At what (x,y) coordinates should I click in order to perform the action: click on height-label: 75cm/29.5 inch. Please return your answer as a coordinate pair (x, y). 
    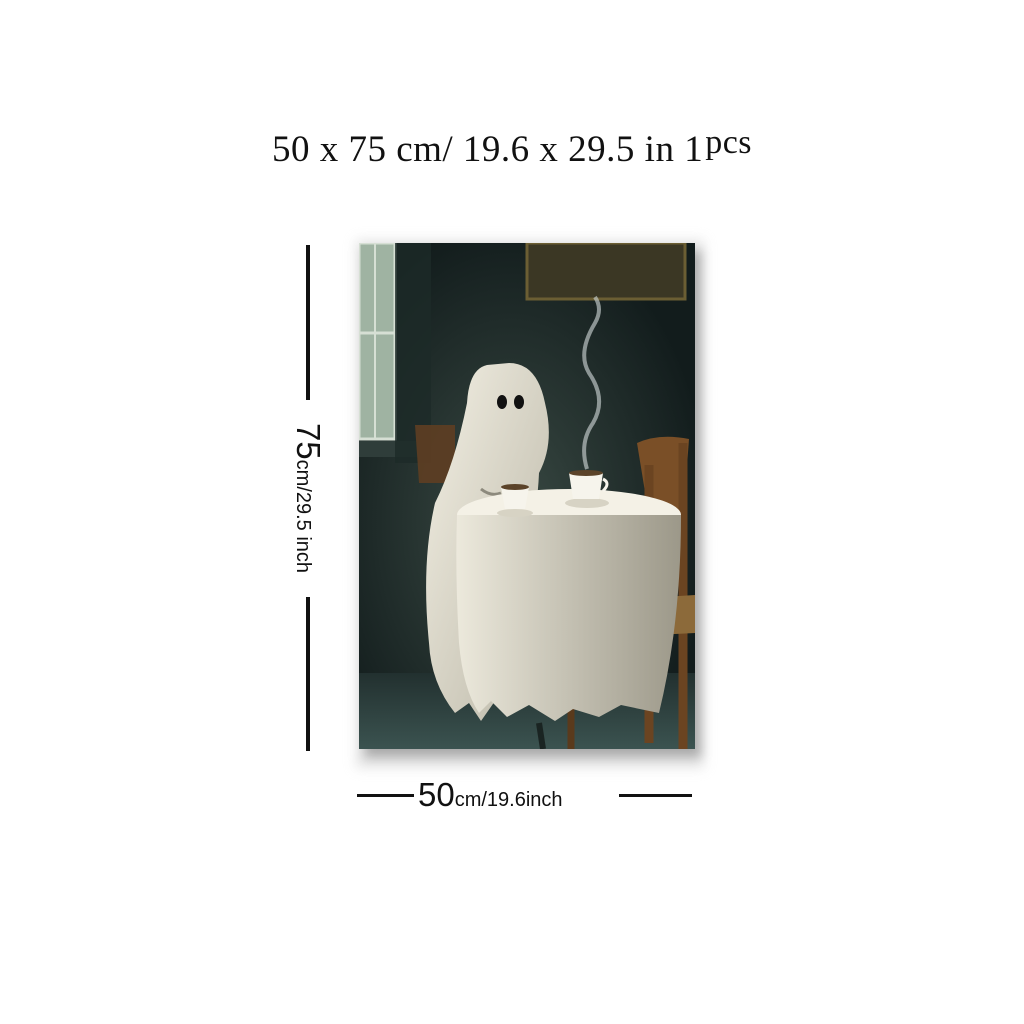
    Looking at the image, I should click on (308, 498).